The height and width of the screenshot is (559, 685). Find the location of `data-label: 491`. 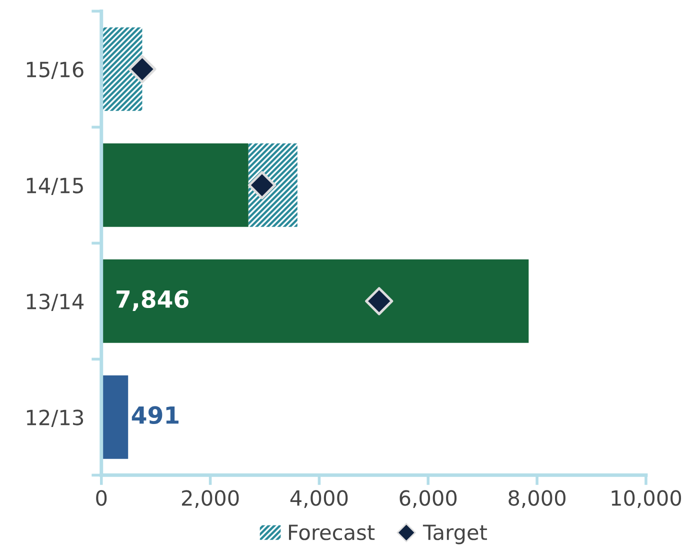

data-label: 491 is located at coordinates (155, 415).